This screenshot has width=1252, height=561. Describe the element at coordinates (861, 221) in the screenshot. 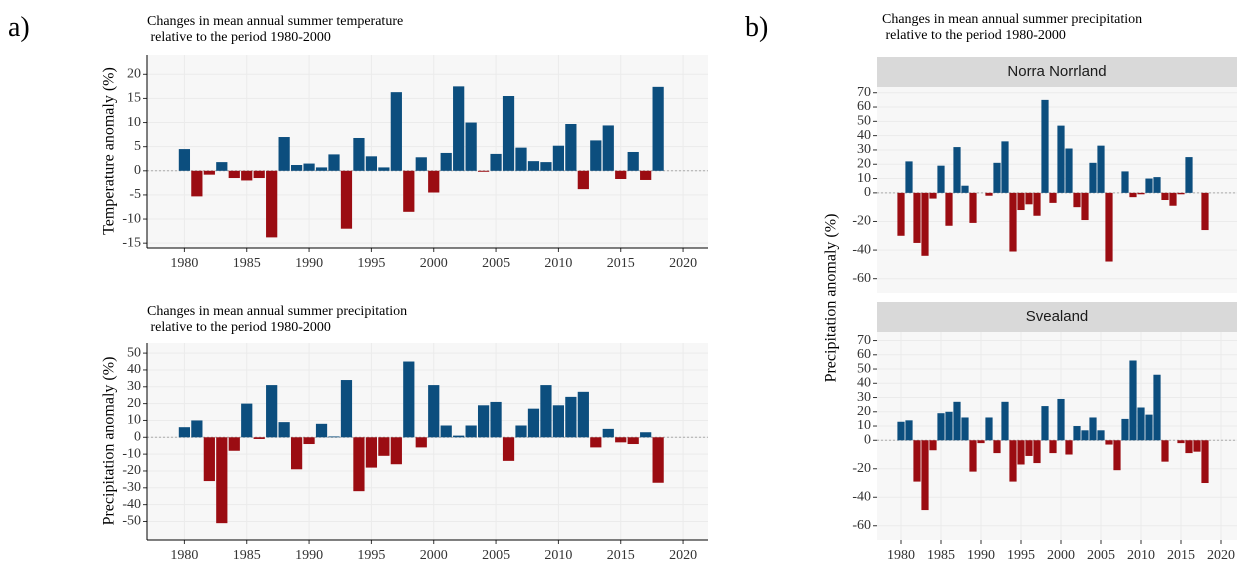

I see `y-tick-label: -20` at that location.